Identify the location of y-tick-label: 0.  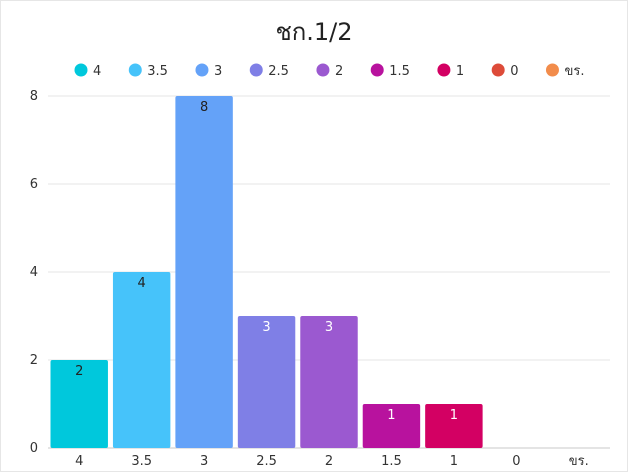
(34, 448).